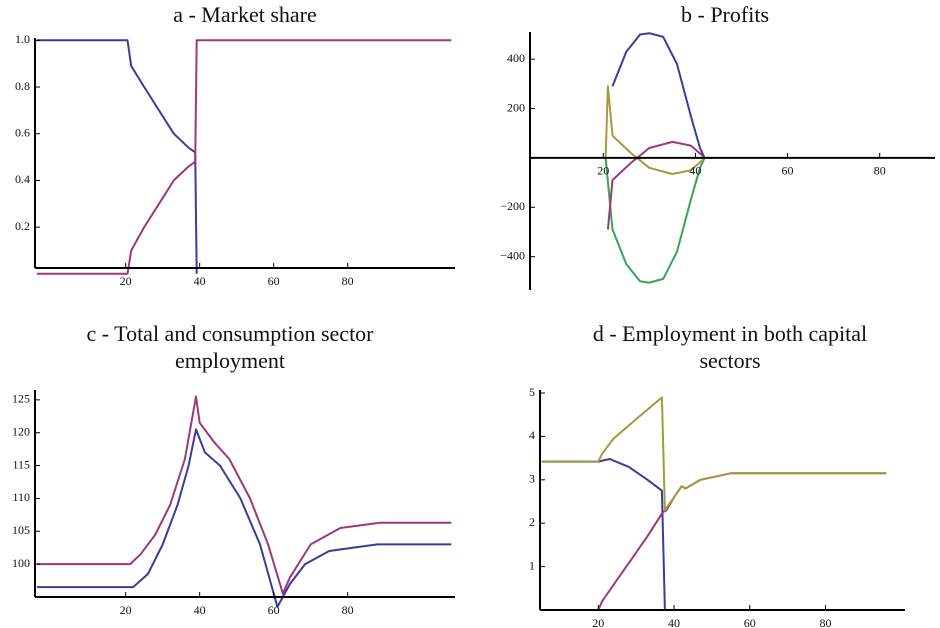  What do you see at coordinates (245, 14) in the screenshot?
I see `panel-title: a - Market share` at bounding box center [245, 14].